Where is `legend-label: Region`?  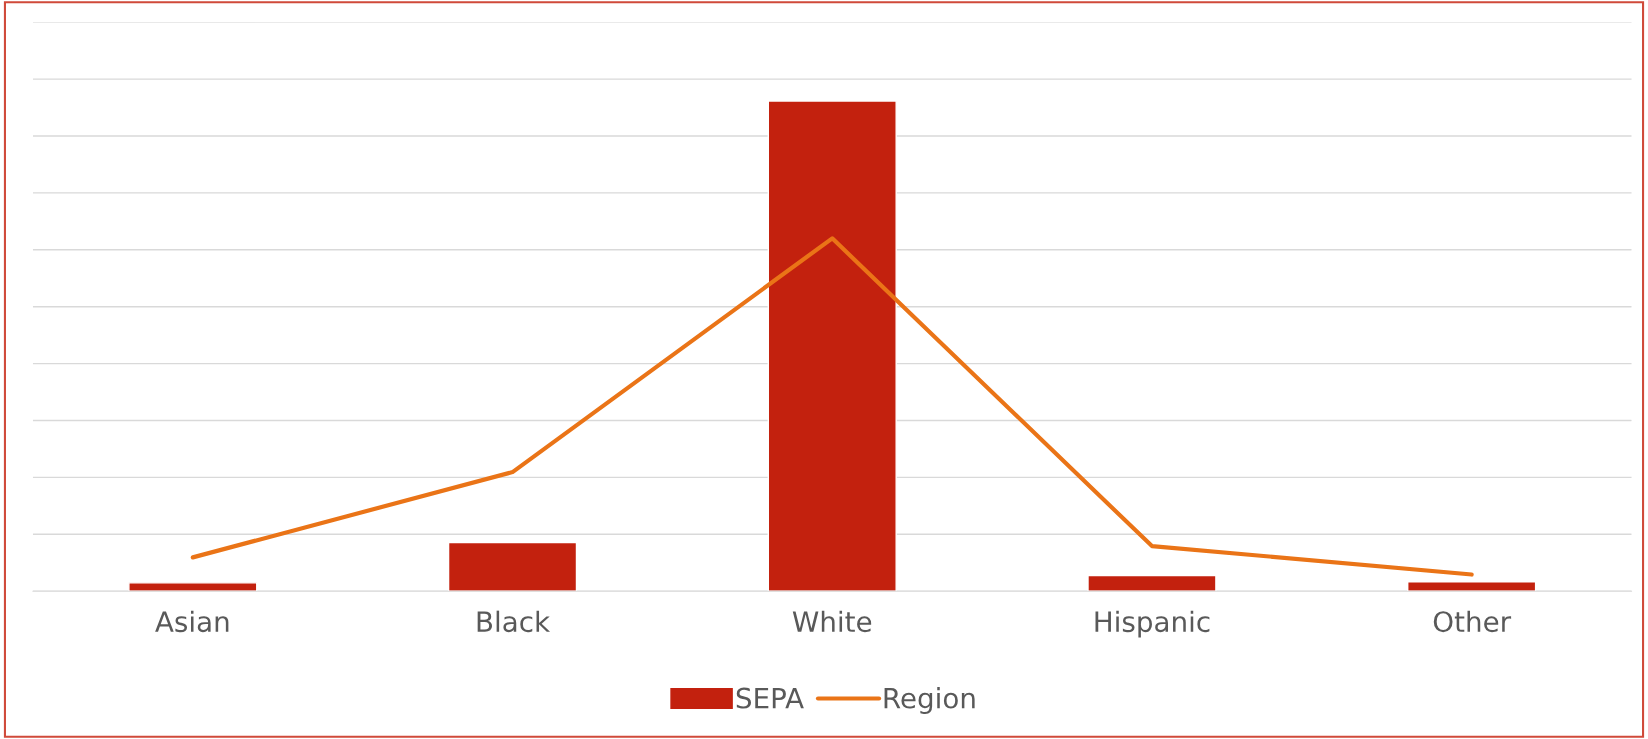 legend-label: Region is located at coordinates (929, 700).